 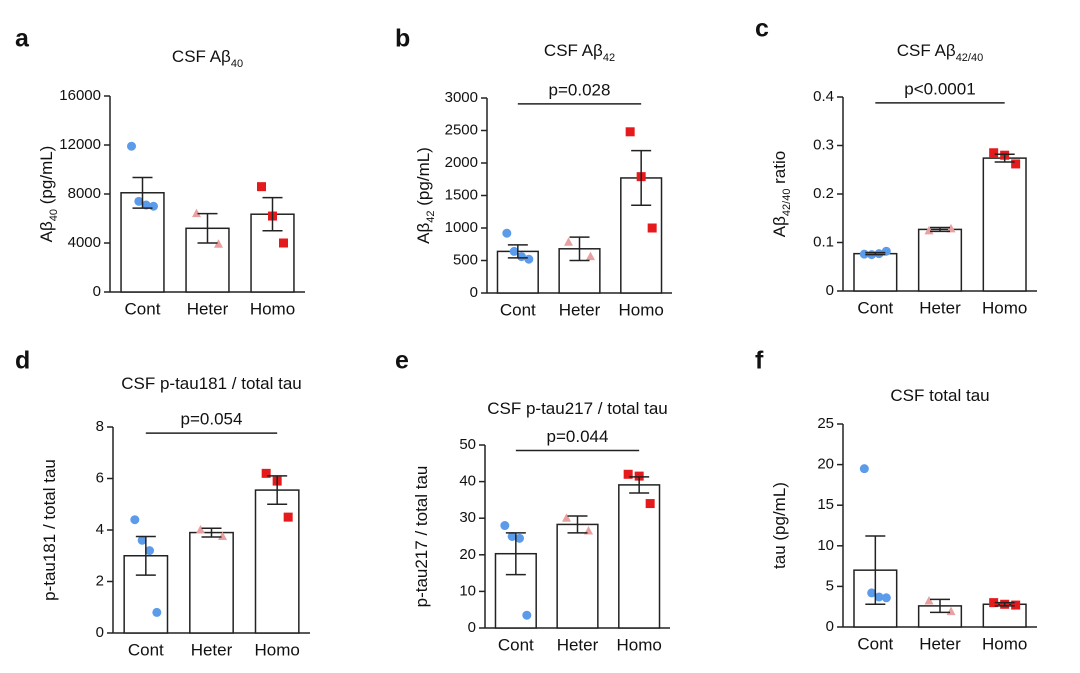 I want to click on panel-letter: b, so click(x=402, y=39).